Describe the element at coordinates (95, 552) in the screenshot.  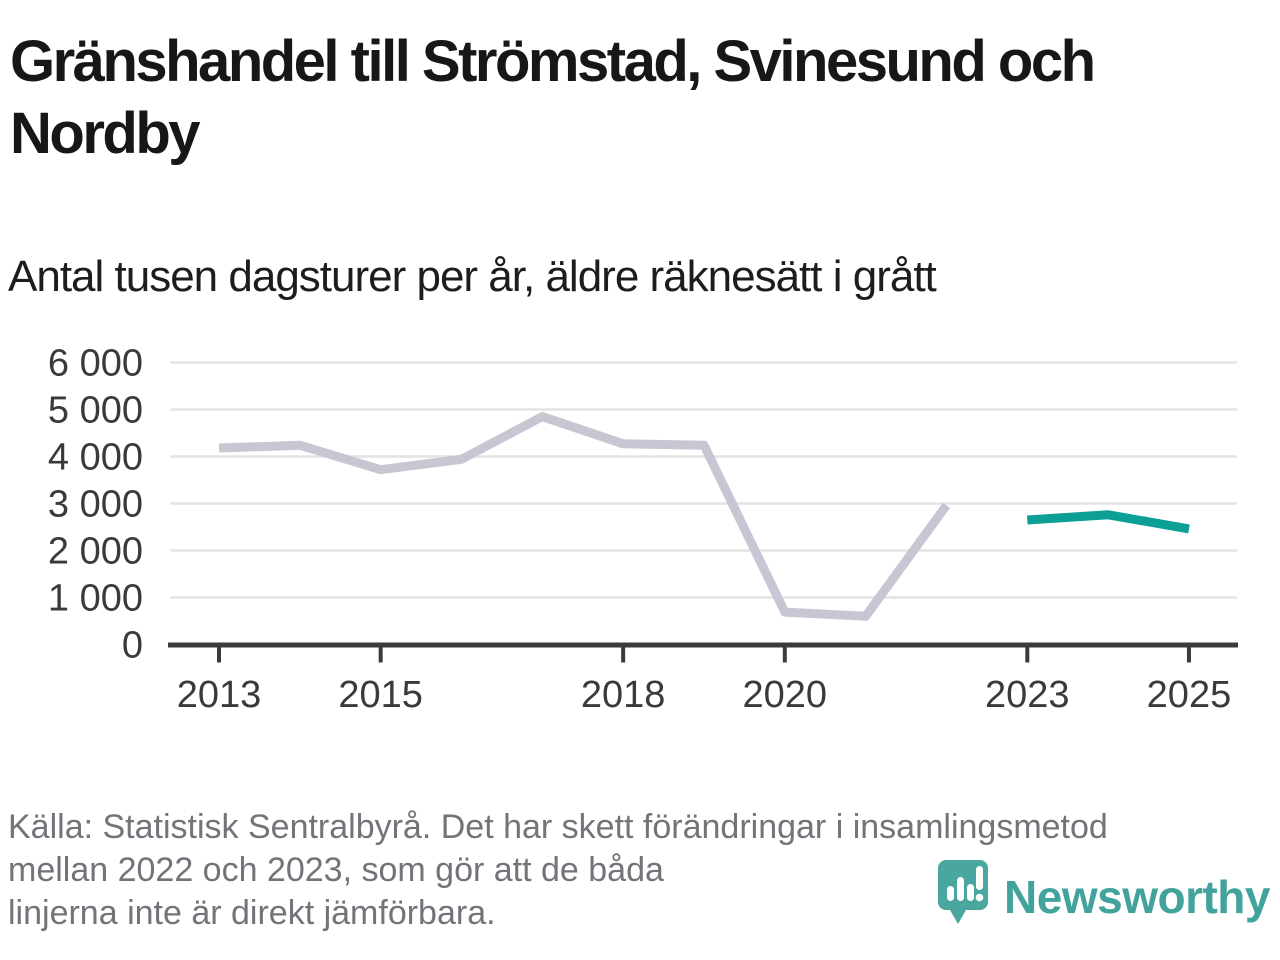
I see `y-axis-tick-label: 2 000` at that location.